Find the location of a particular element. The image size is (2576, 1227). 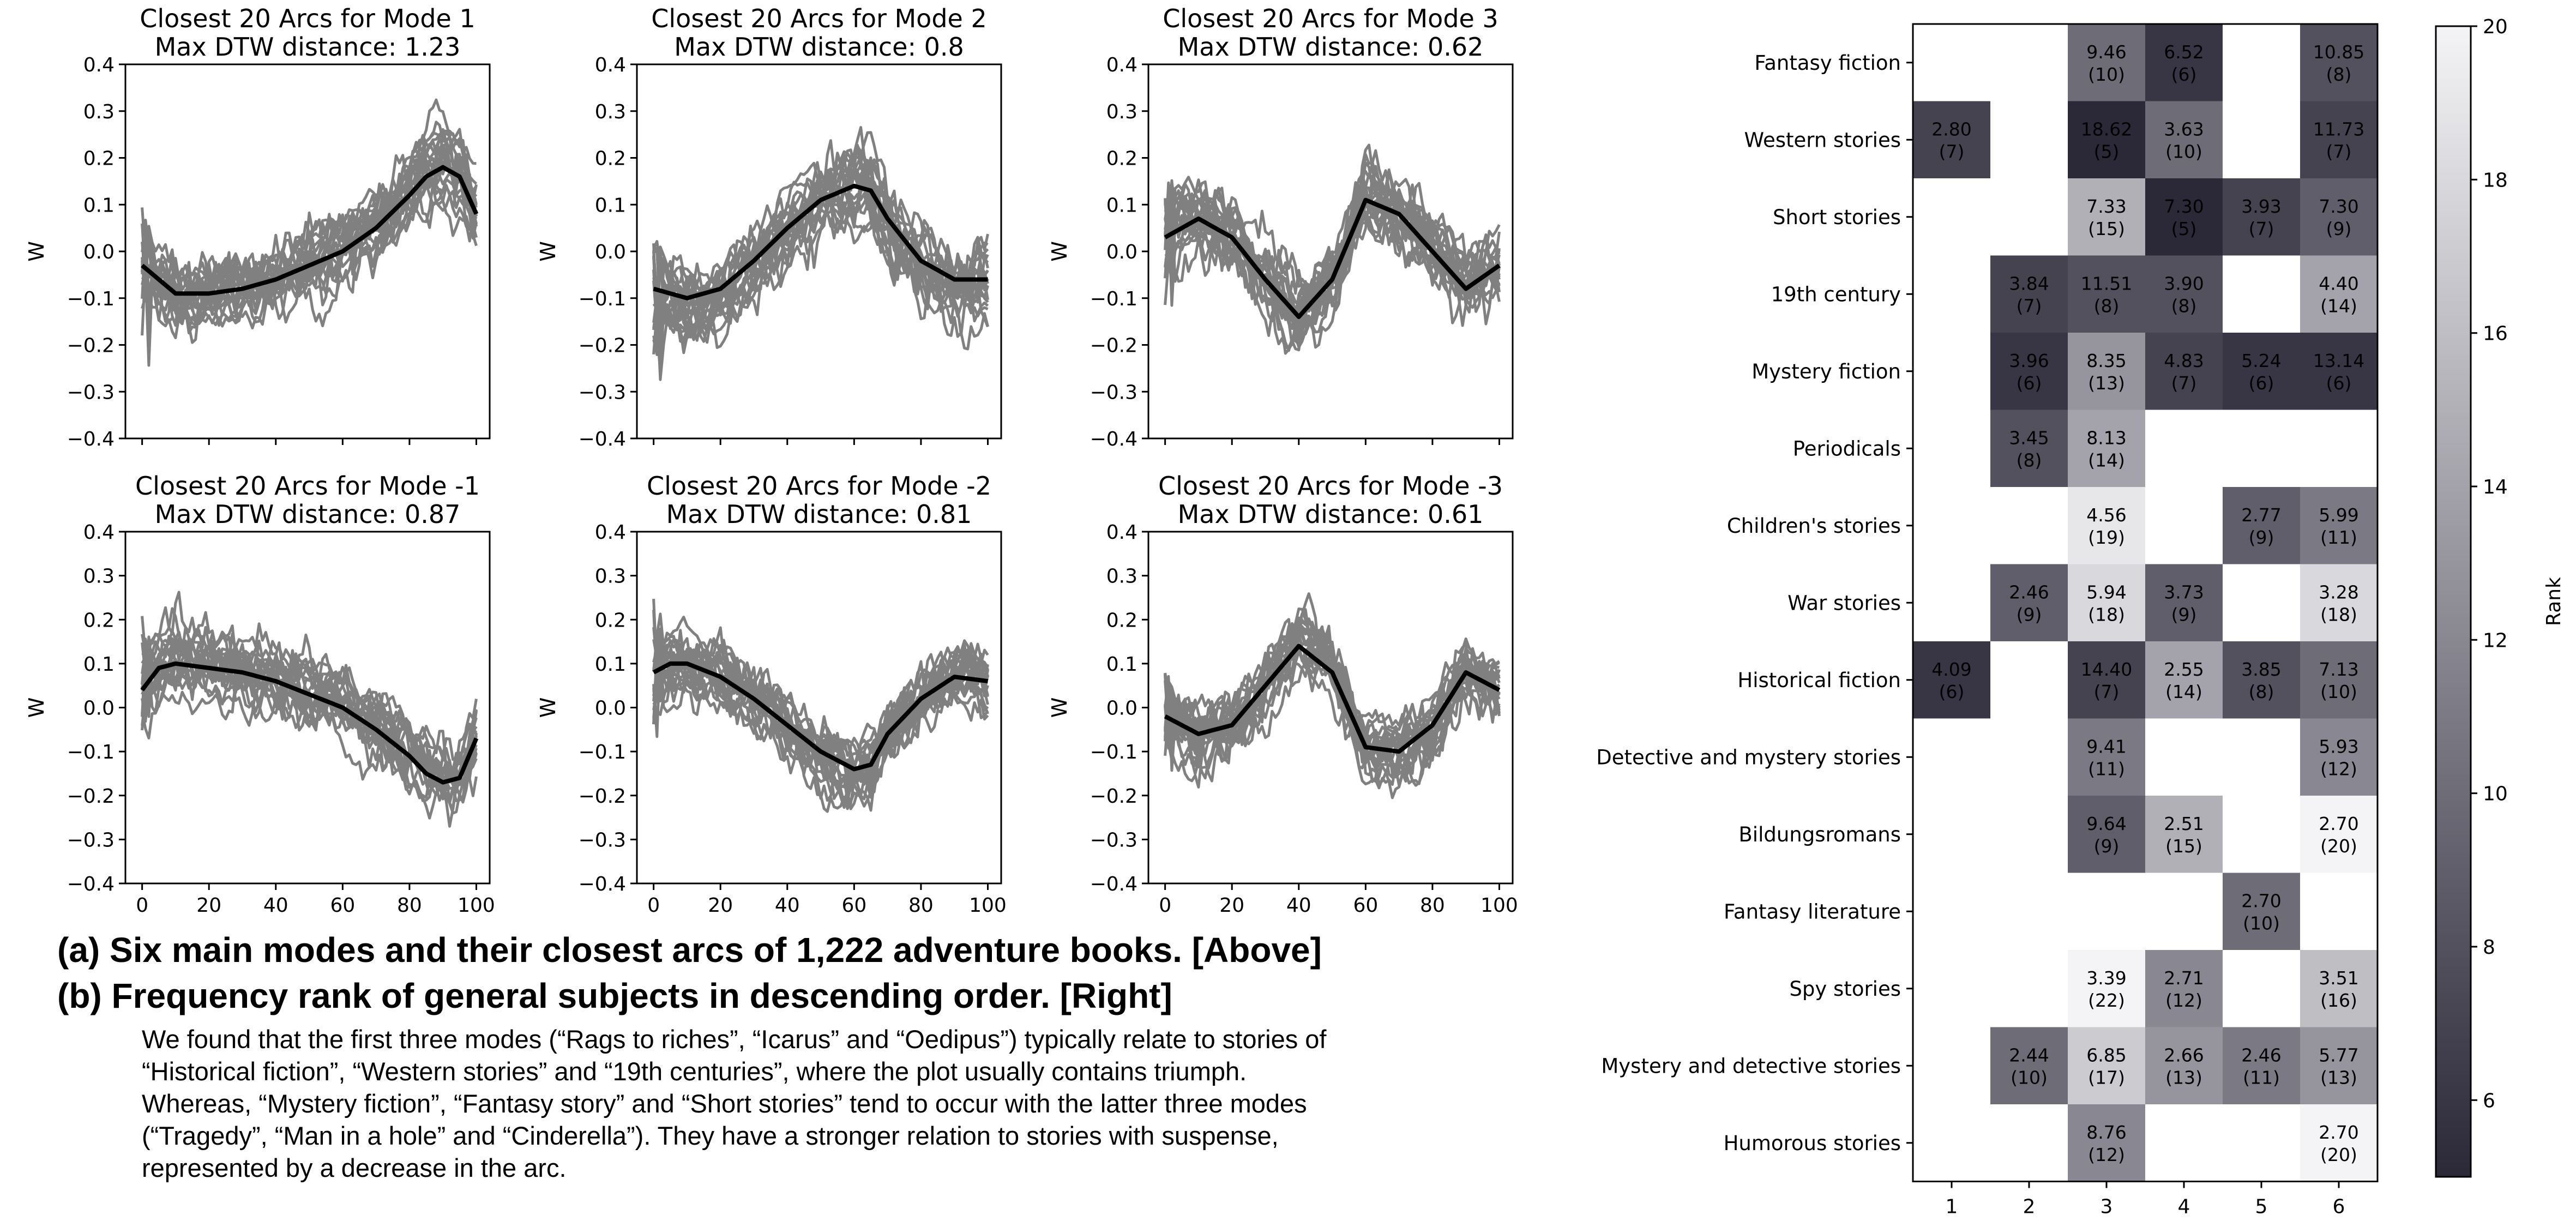

subject-label: Fantasy literature is located at coordinates (1812, 911).